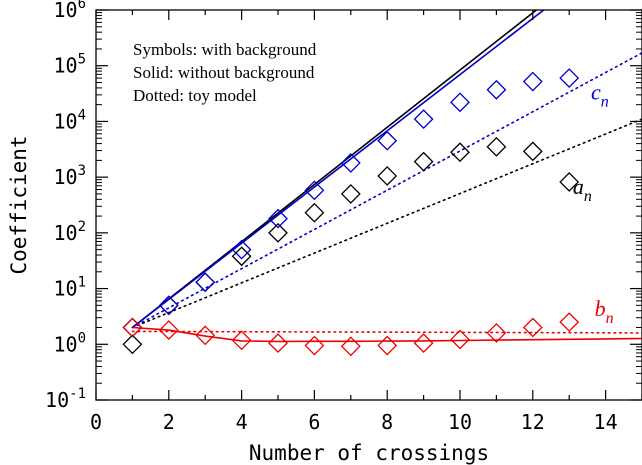 The image size is (642, 465). Describe the element at coordinates (600, 94) in the screenshot. I see `series-label-c: cn` at that location.